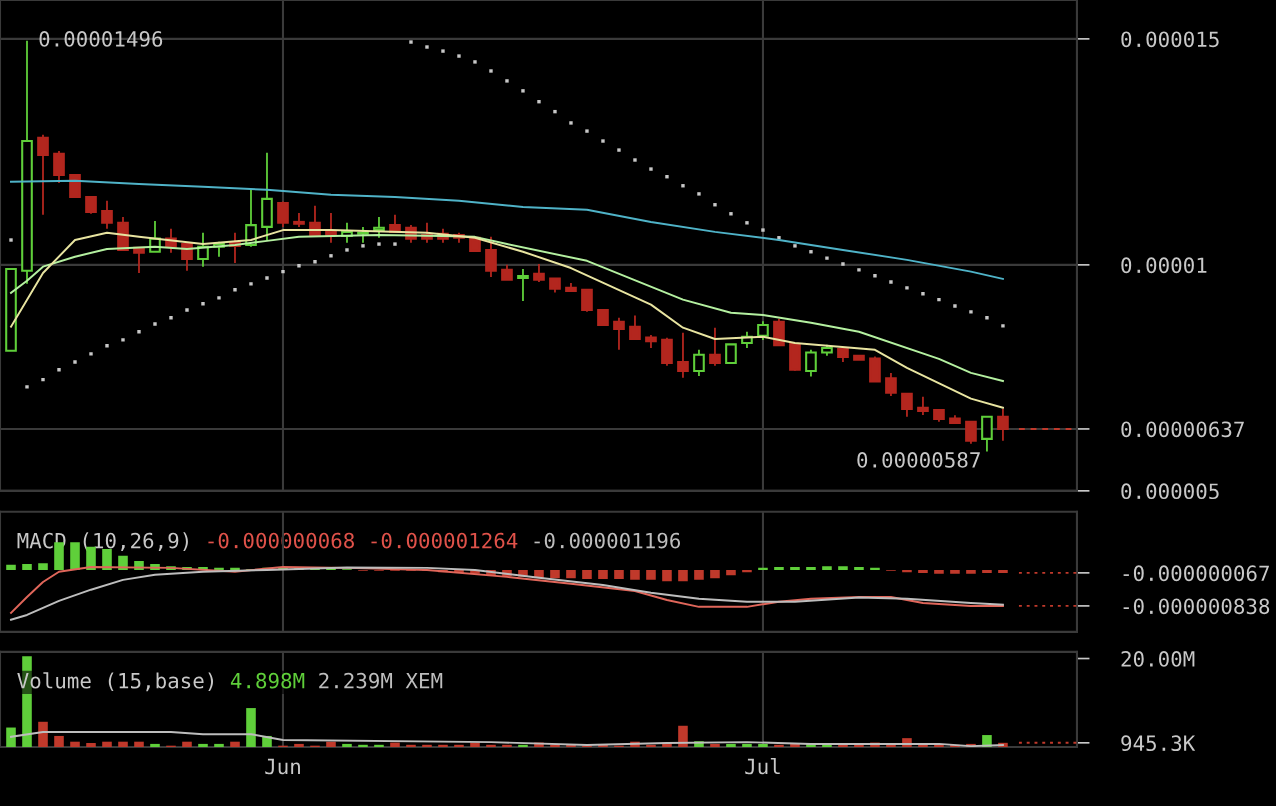  I want to click on y-tick-label: 20.00M, so click(1158, 659).